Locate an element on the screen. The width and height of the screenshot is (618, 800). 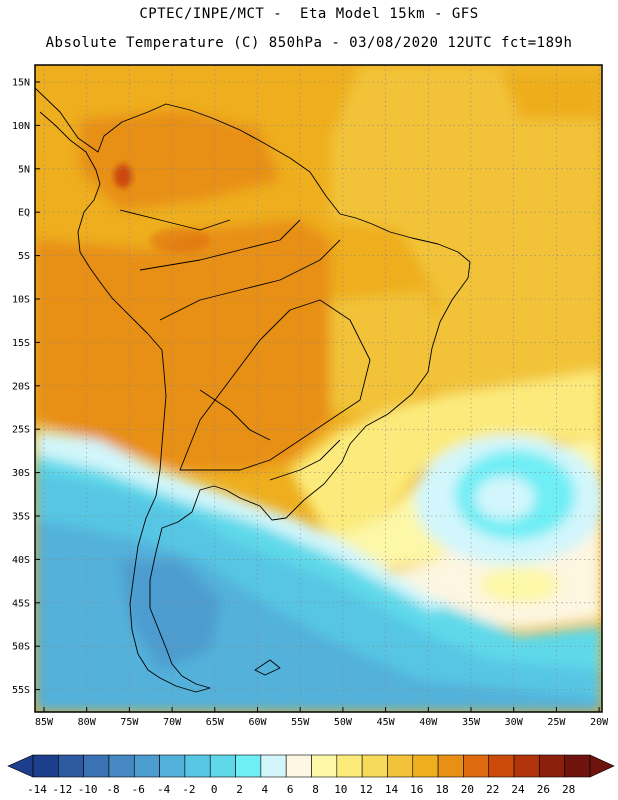
colorbar-label: 6 is located at coordinates (290, 789).